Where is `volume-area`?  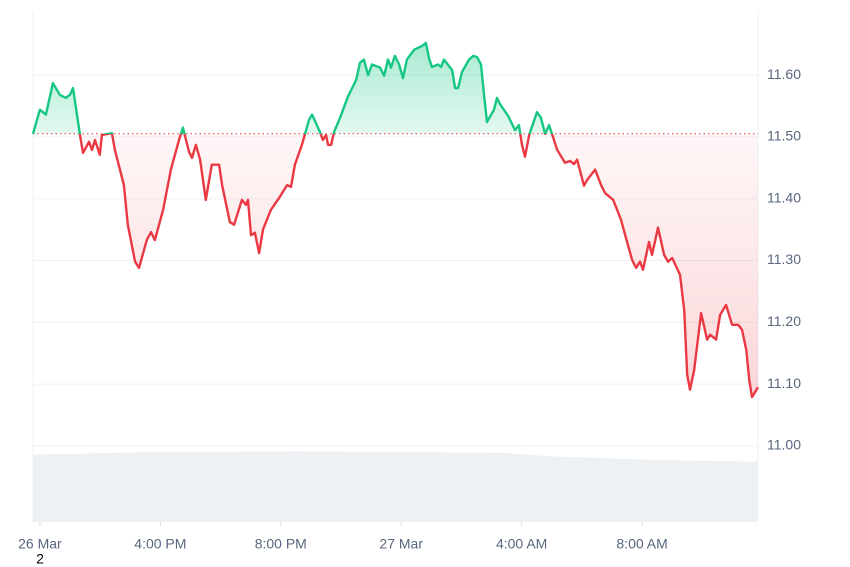
volume-area is located at coordinates (395, 486).